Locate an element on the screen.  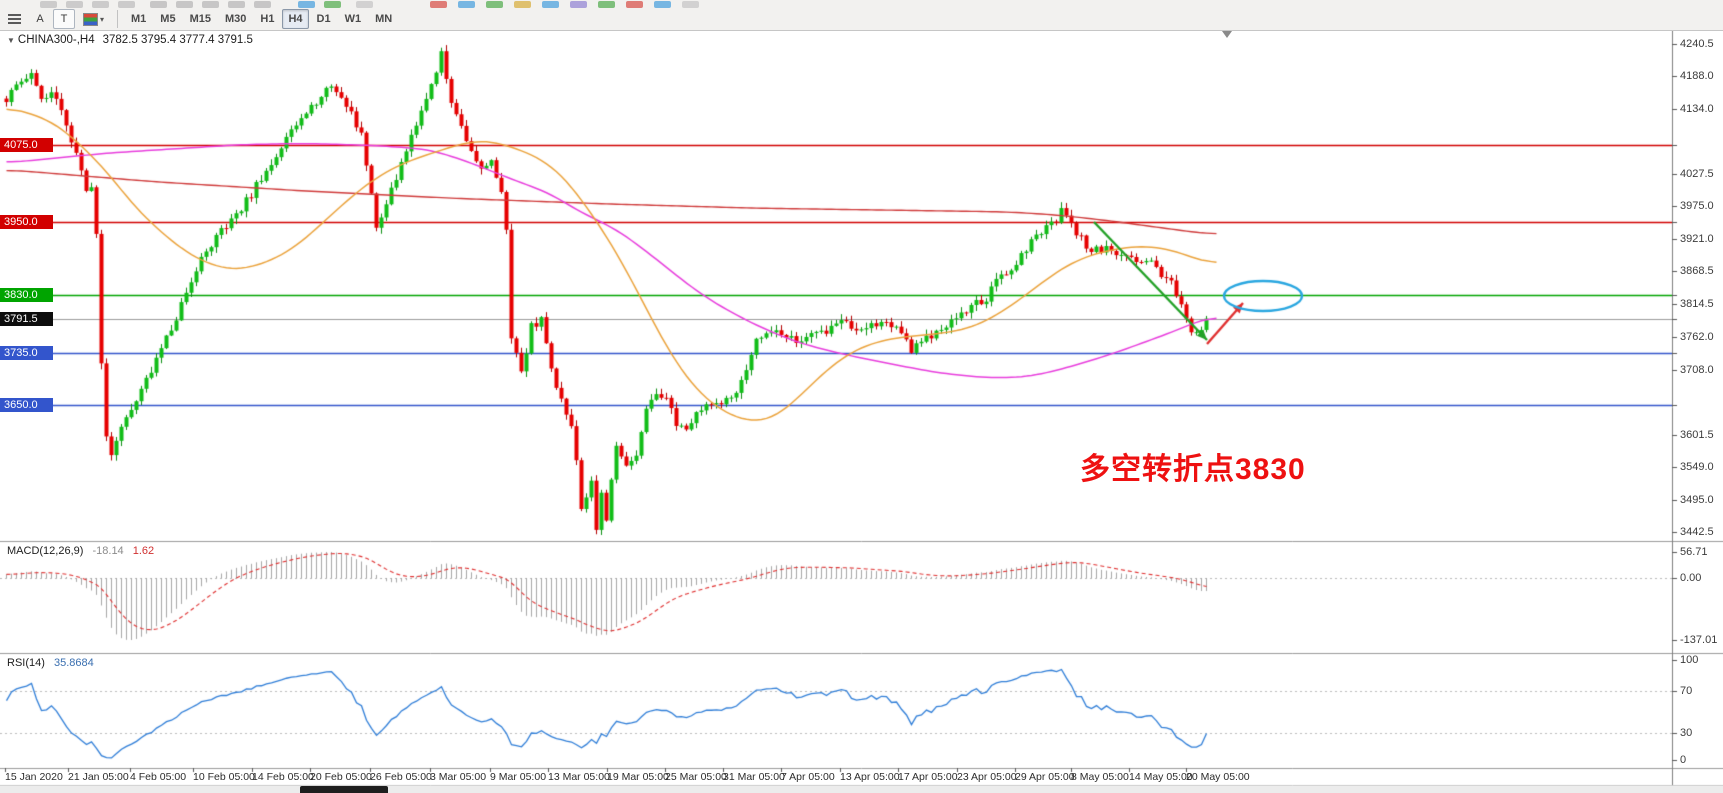
bars-icon is located at coordinates (14, 19).